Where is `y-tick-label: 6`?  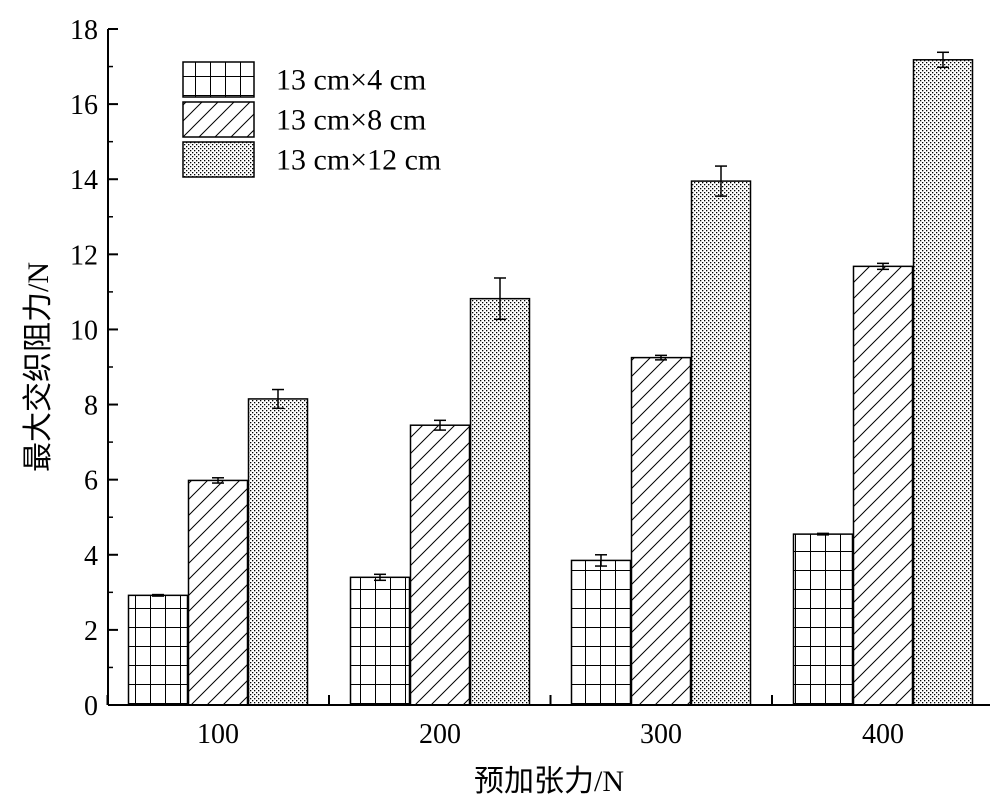 y-tick-label: 6 is located at coordinates (91, 481).